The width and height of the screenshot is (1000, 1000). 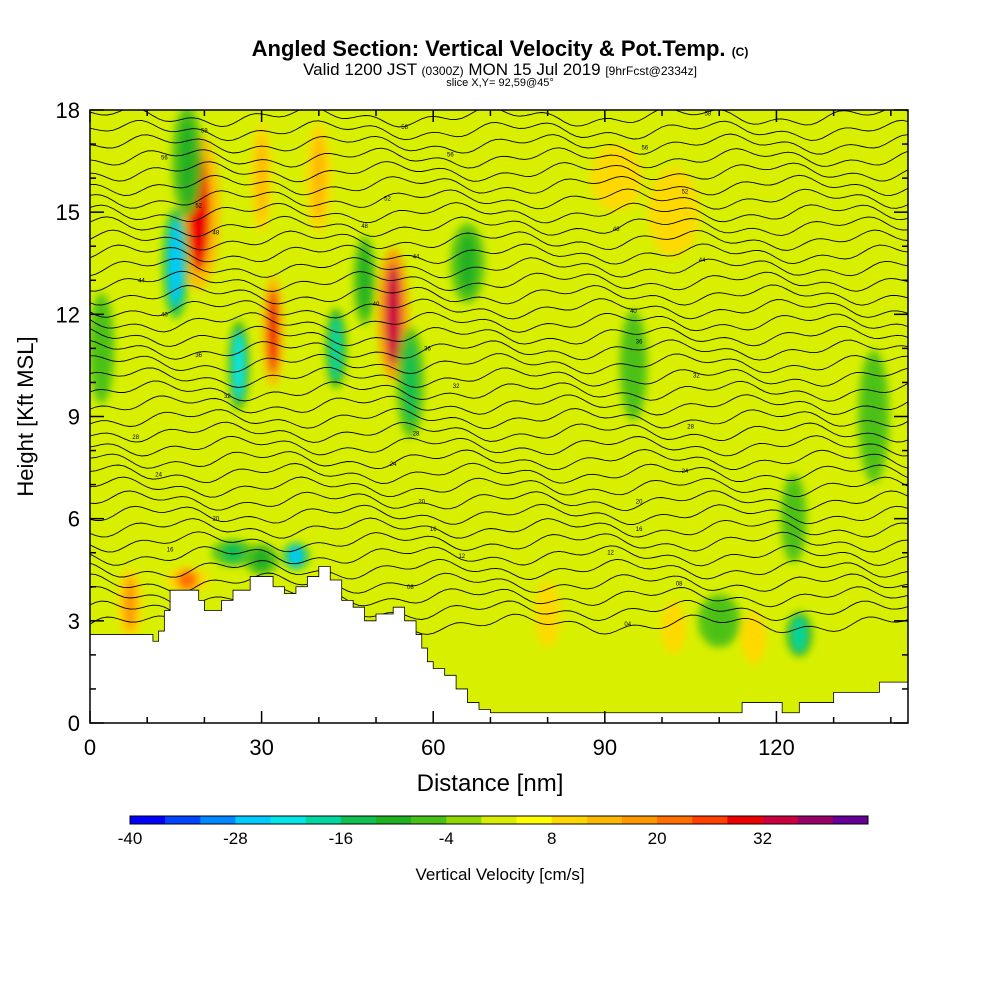 What do you see at coordinates (198, 206) in the screenshot?
I see `theta-contour-label: 52` at bounding box center [198, 206].